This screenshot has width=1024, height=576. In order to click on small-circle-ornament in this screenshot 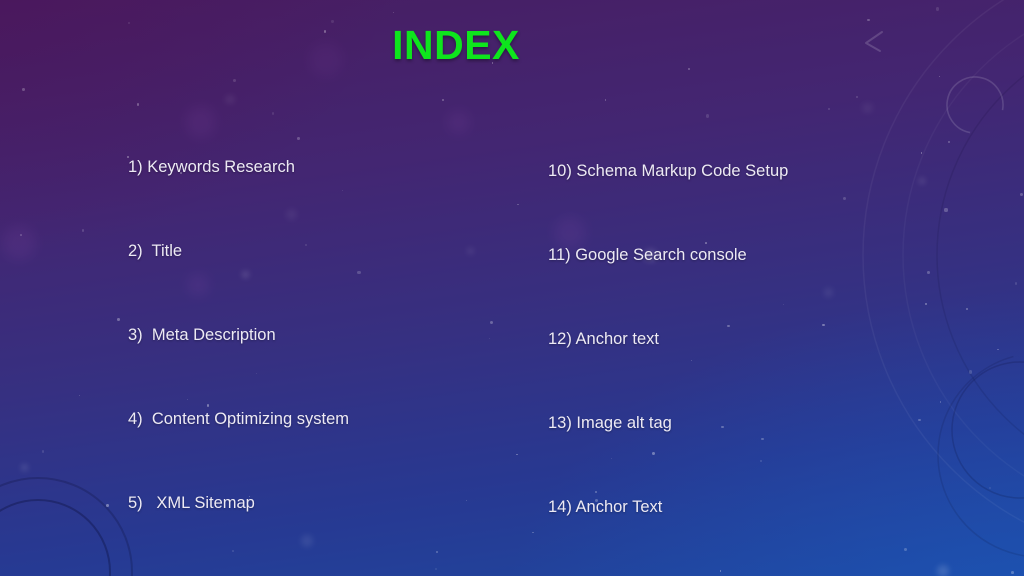, I will do `click(975, 105)`.